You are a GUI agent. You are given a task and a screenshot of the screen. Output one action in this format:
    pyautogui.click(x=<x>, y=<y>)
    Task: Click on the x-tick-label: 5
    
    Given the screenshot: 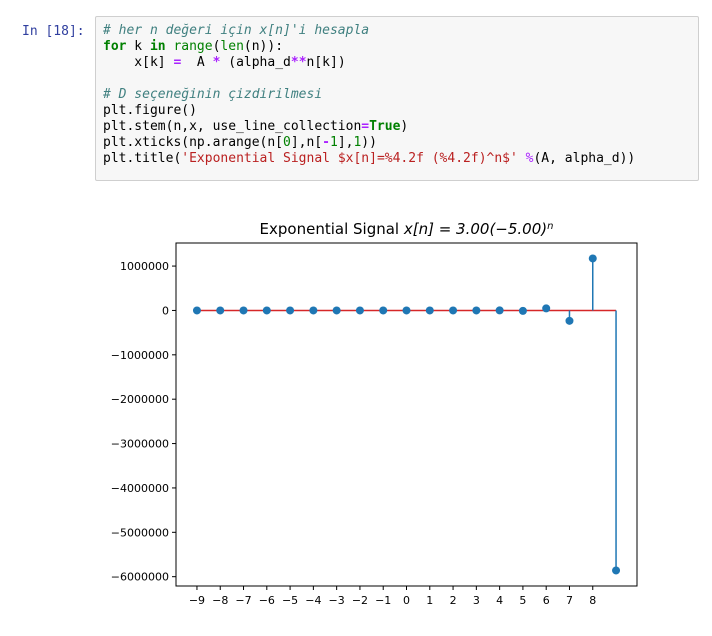 What is the action you would take?
    pyautogui.click(x=522, y=600)
    